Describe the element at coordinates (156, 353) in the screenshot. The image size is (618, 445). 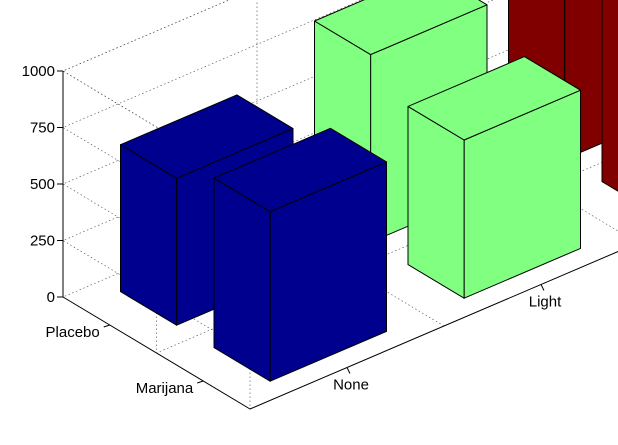
I see `y-axis-line` at that location.